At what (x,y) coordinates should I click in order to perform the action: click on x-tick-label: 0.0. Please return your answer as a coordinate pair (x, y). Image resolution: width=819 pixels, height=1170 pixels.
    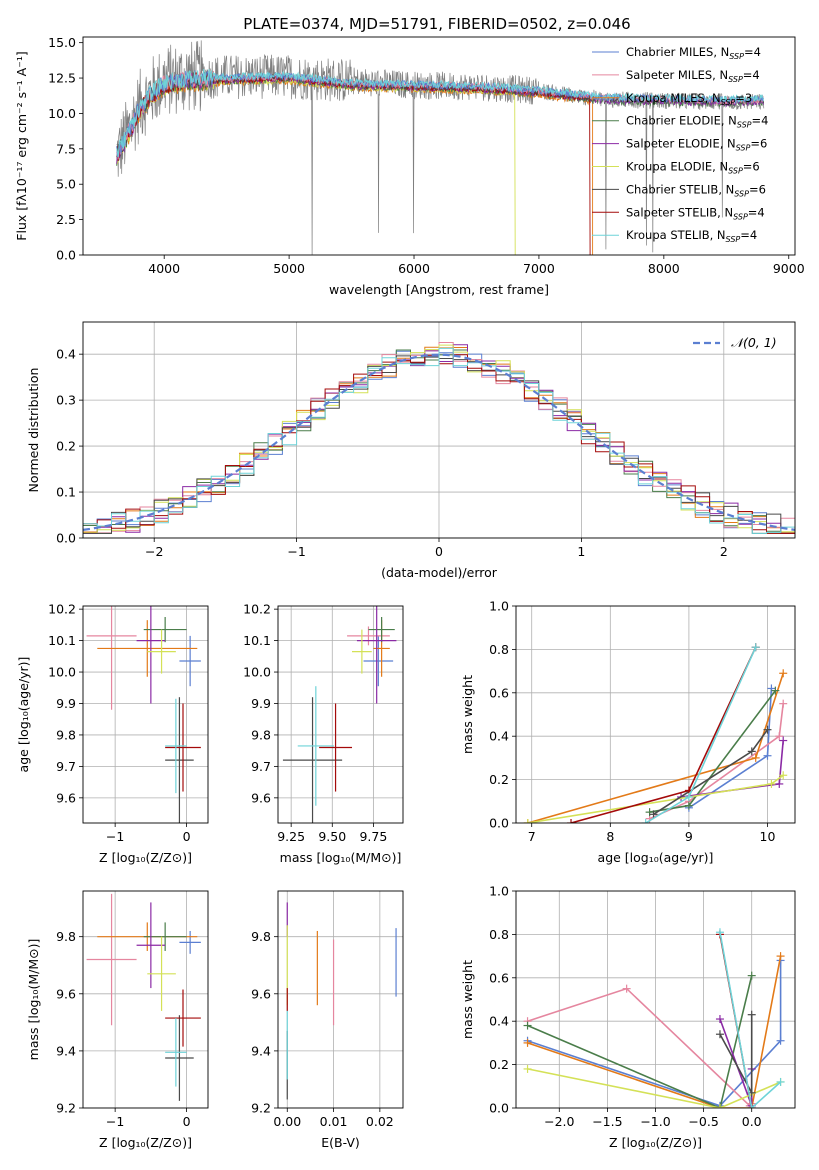
    Looking at the image, I should click on (752, 1121).